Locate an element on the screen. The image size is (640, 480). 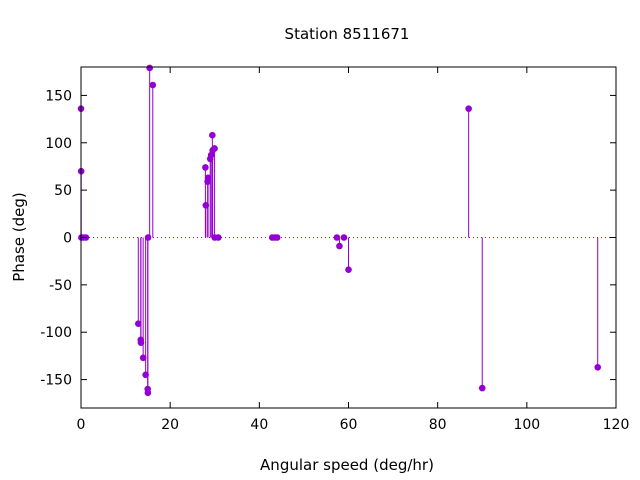
x-tick-label-20: 20 is located at coordinates (170, 425).